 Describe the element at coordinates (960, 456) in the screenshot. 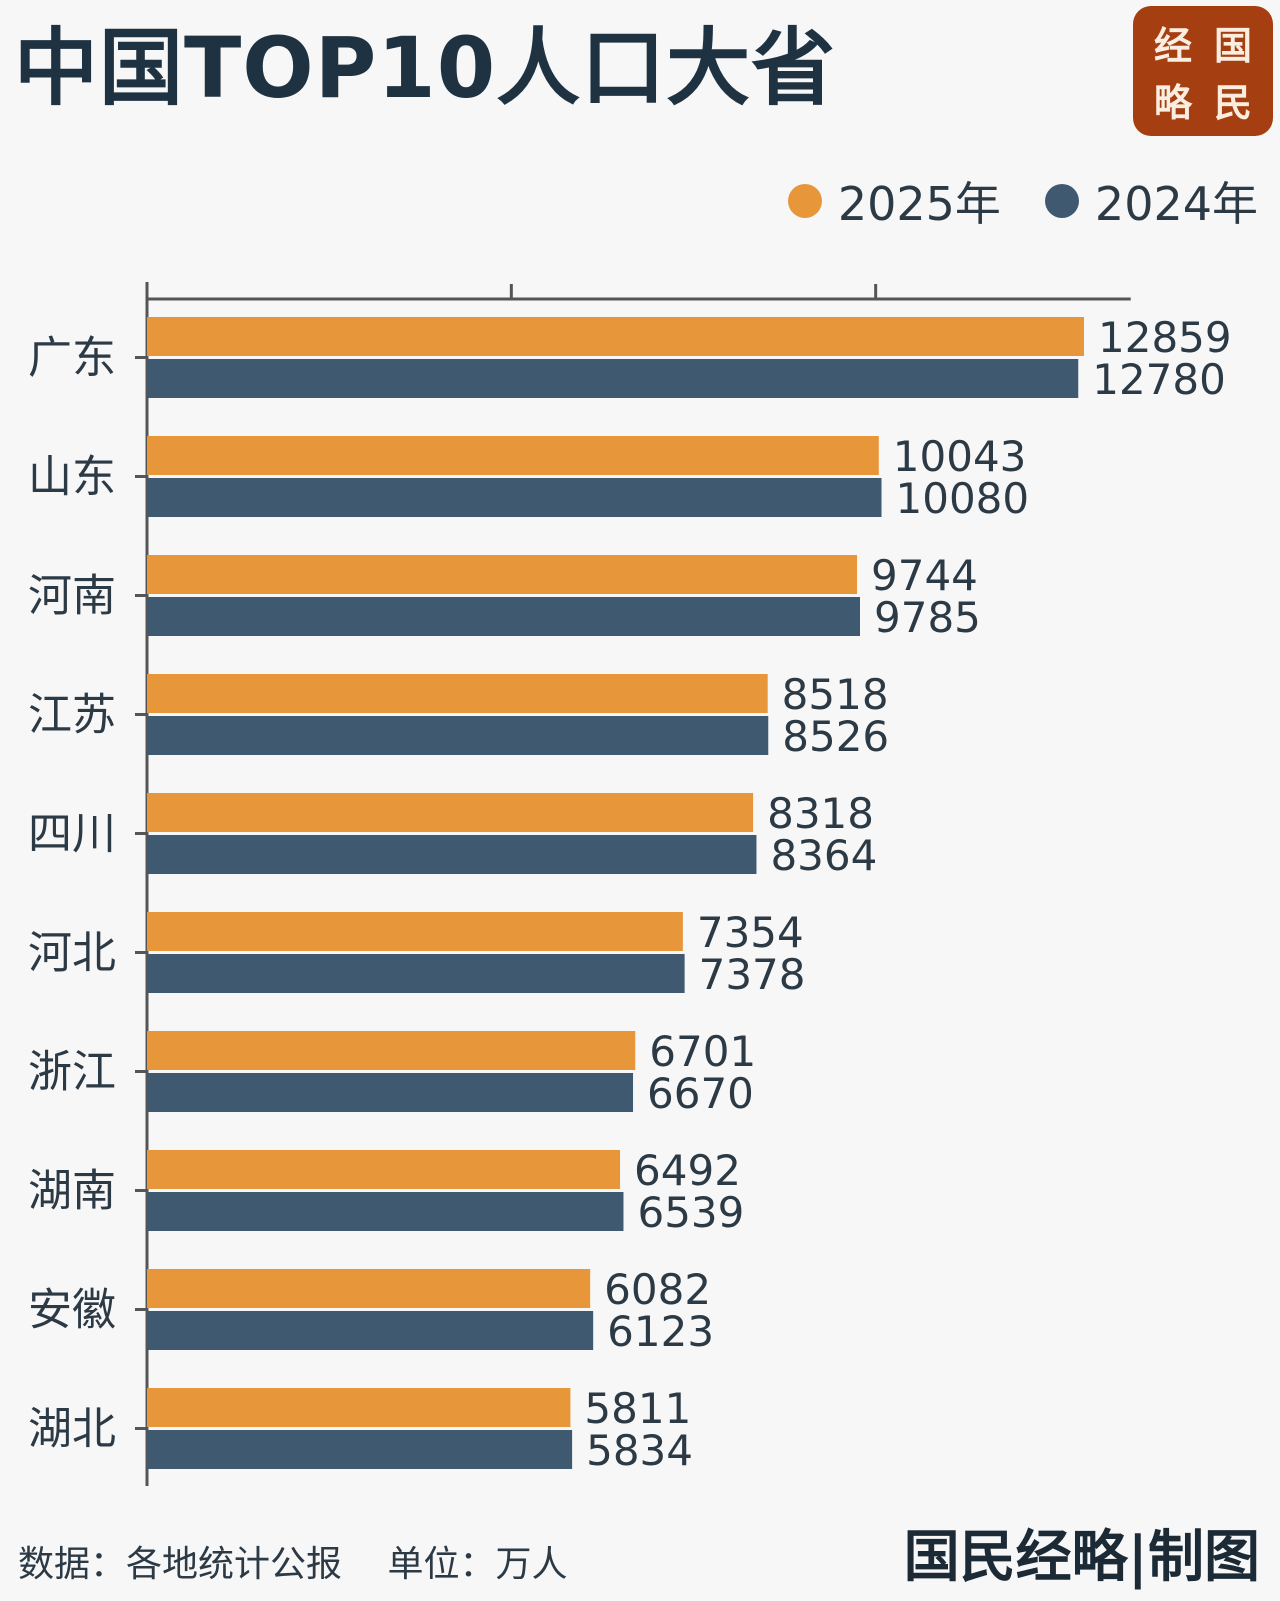

I see `data-label: 10043` at that location.